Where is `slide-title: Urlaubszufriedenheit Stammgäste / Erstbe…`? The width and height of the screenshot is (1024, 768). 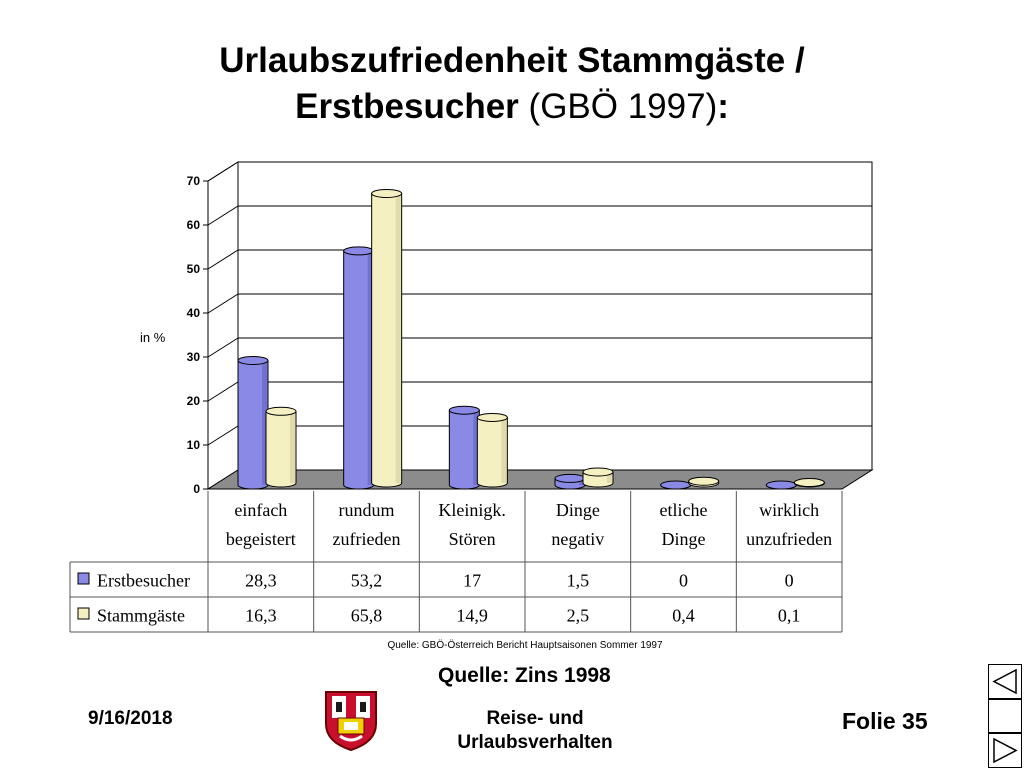 slide-title: Urlaubszufriedenheit Stammgäste / Erstbe… is located at coordinates (512, 84).